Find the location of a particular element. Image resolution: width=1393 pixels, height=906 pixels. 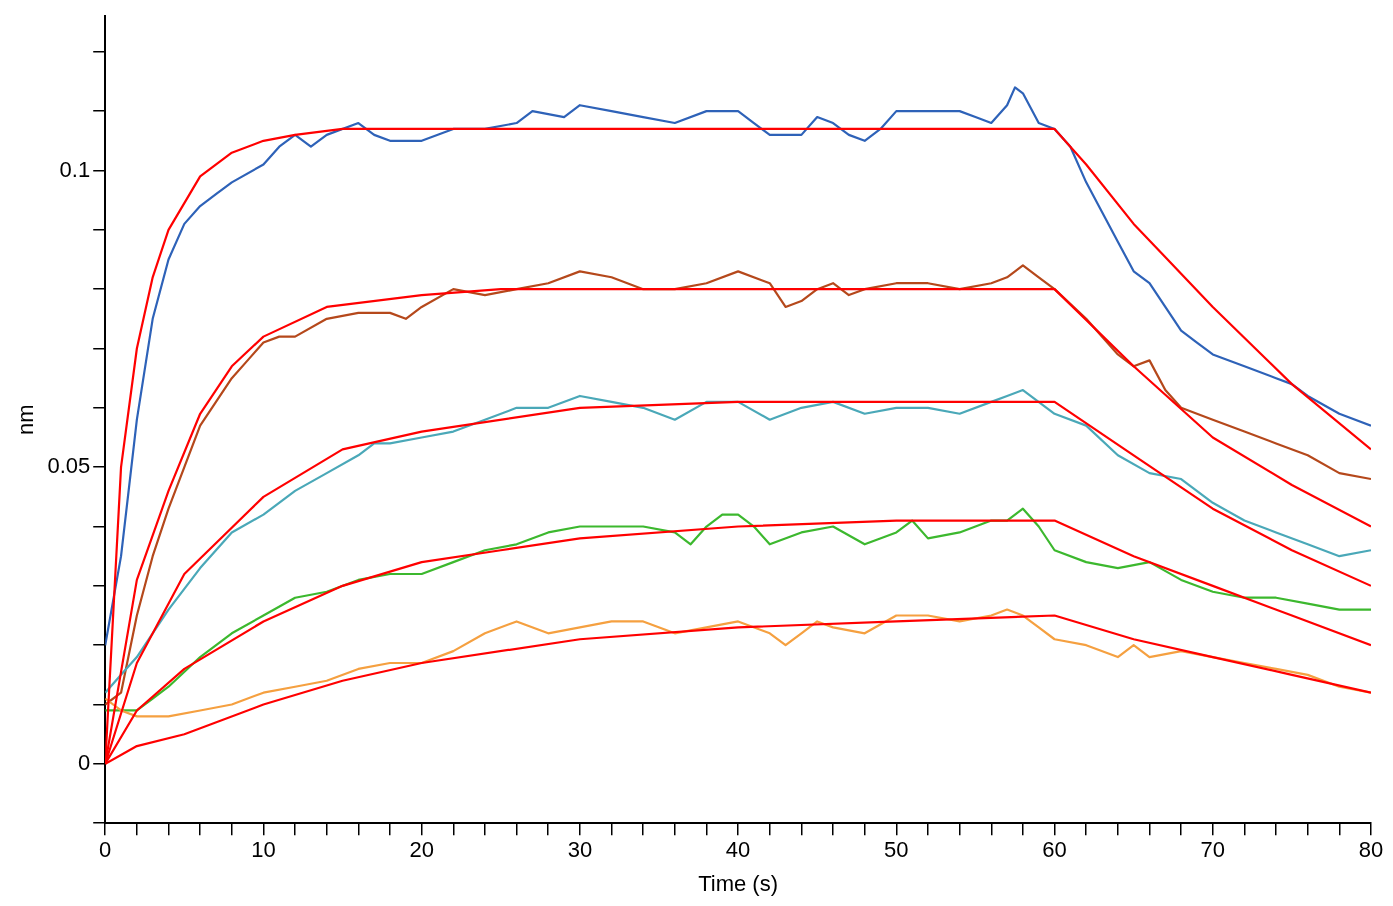

x-tick-label: 10 is located at coordinates (263, 850).